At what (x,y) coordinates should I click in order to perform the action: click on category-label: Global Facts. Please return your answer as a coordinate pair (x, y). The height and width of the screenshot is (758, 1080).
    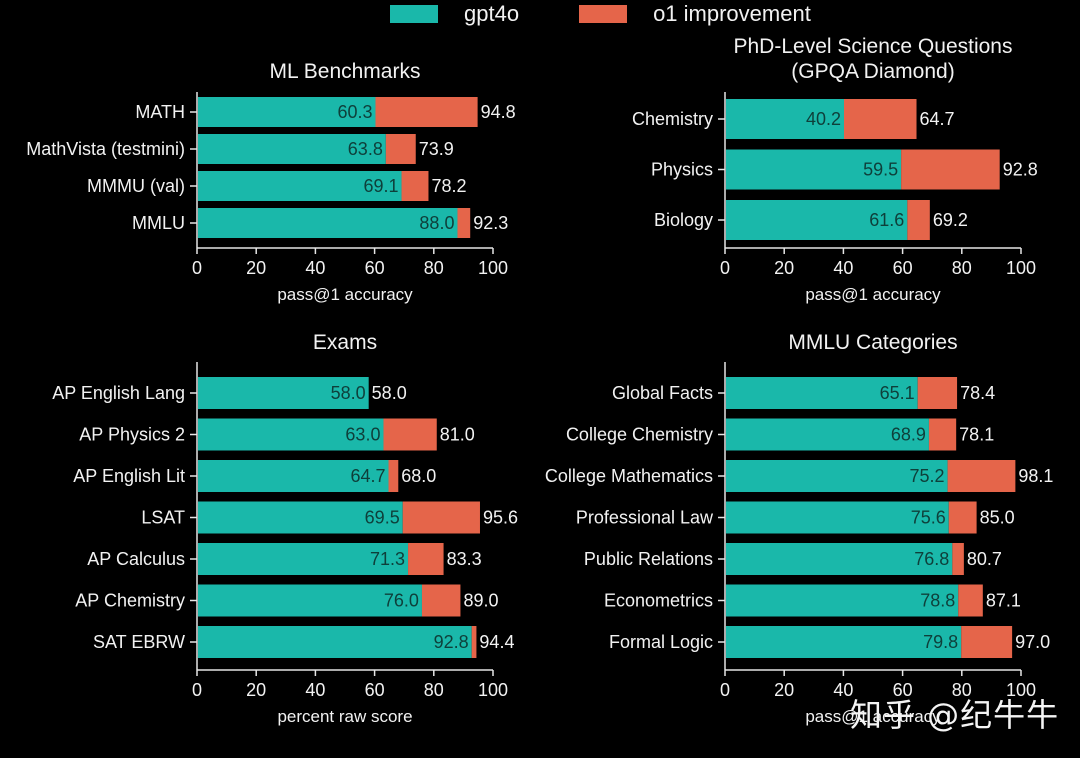
    Looking at the image, I should click on (662, 393).